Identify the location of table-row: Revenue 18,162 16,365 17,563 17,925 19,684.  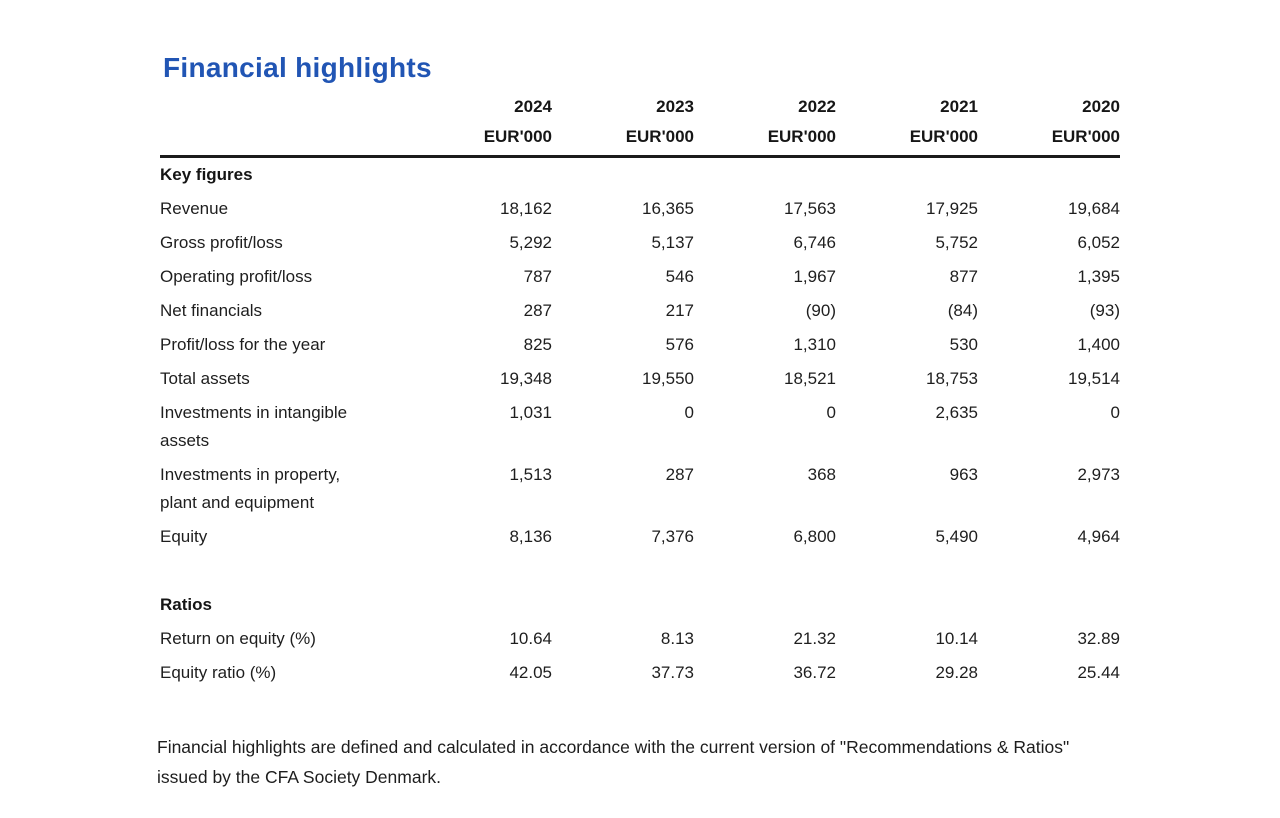
(640, 209).